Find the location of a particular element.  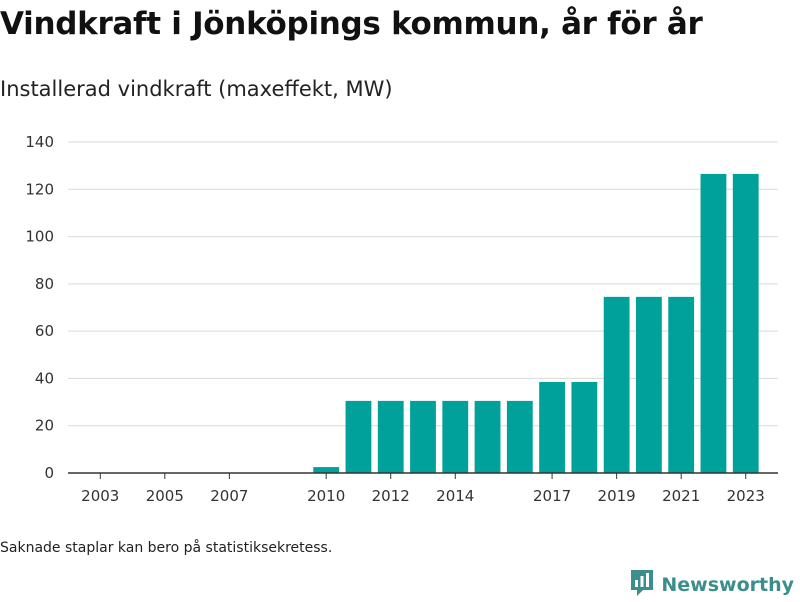

y-tick-label: 40 is located at coordinates (44, 378).